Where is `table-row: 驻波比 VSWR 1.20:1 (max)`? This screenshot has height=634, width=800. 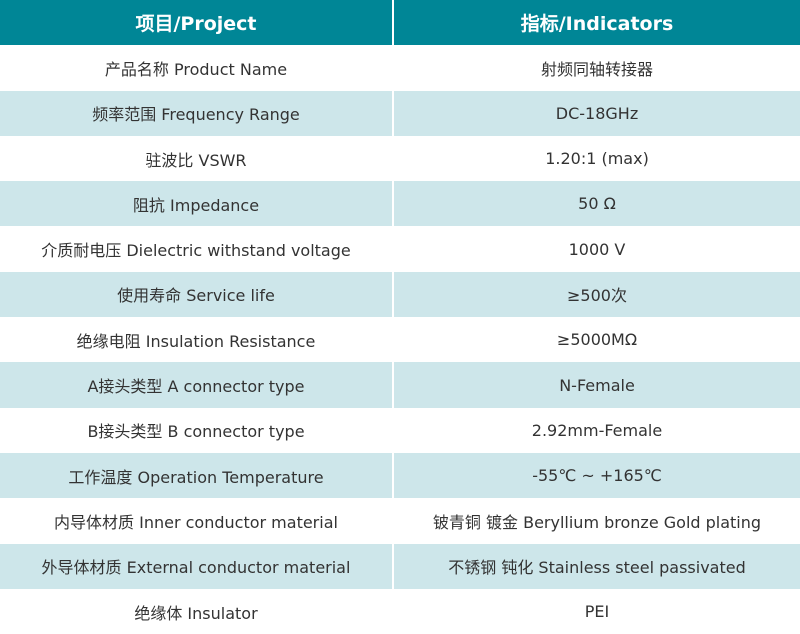 table-row: 驻波比 VSWR 1.20:1 (max) is located at coordinates (400, 158).